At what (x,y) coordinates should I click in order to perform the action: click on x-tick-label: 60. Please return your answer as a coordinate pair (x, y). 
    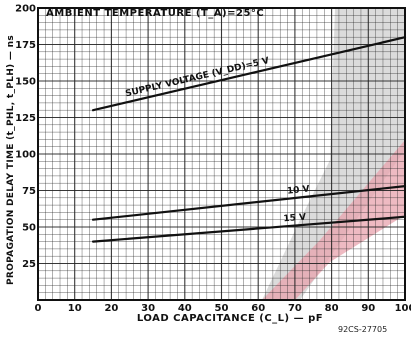
    Looking at the image, I should click on (258, 308).